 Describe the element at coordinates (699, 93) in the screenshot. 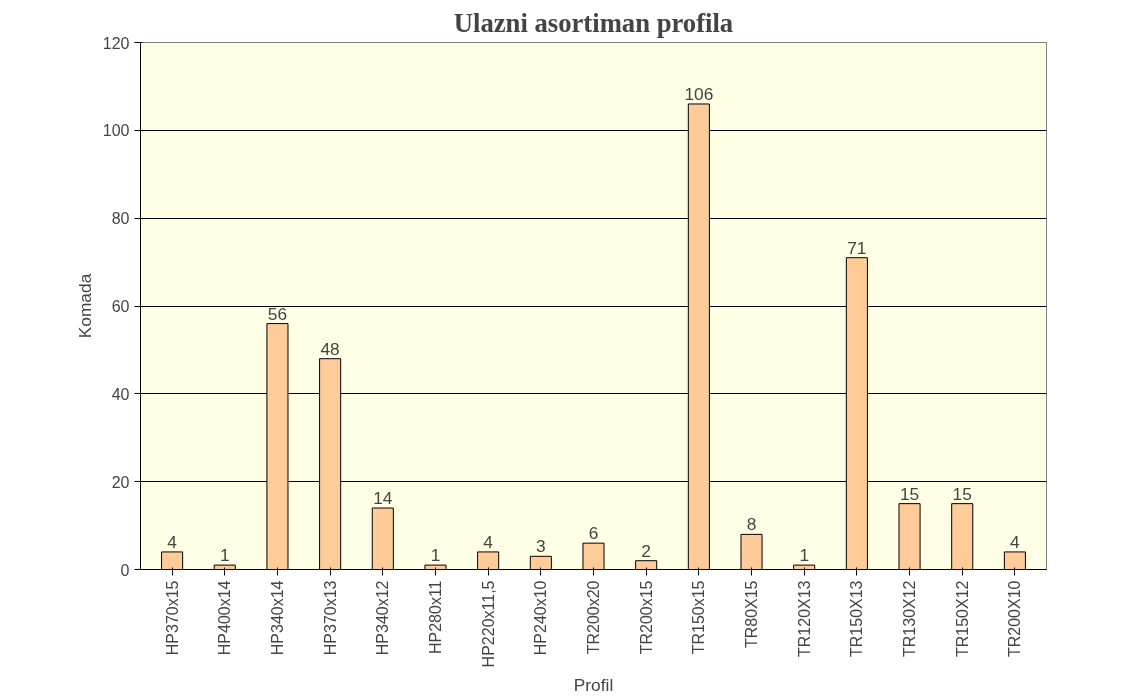

I see `data-label: 106` at that location.